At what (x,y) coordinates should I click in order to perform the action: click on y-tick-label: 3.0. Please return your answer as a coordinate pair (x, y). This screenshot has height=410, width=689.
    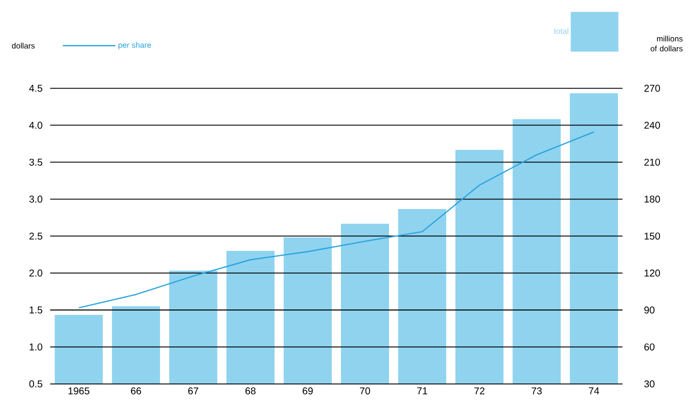
    Looking at the image, I should click on (35, 199).